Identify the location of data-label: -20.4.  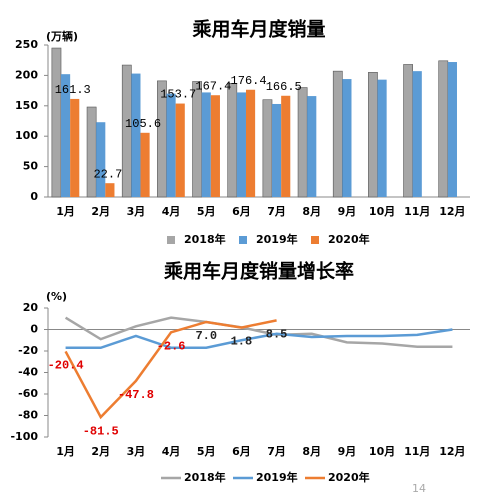
(66, 366).